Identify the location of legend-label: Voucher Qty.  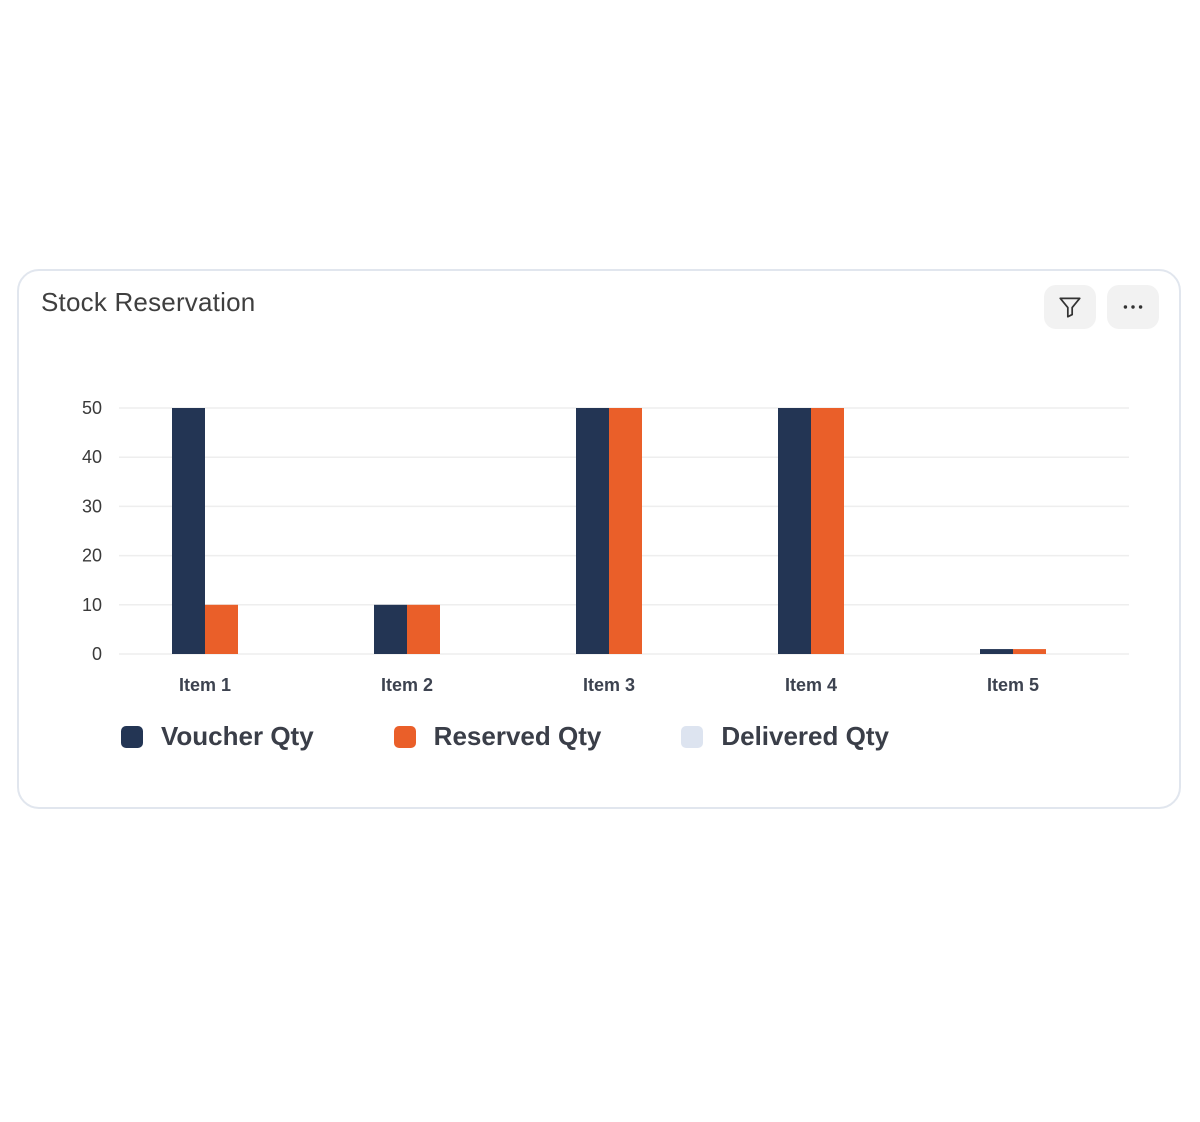
(237, 736).